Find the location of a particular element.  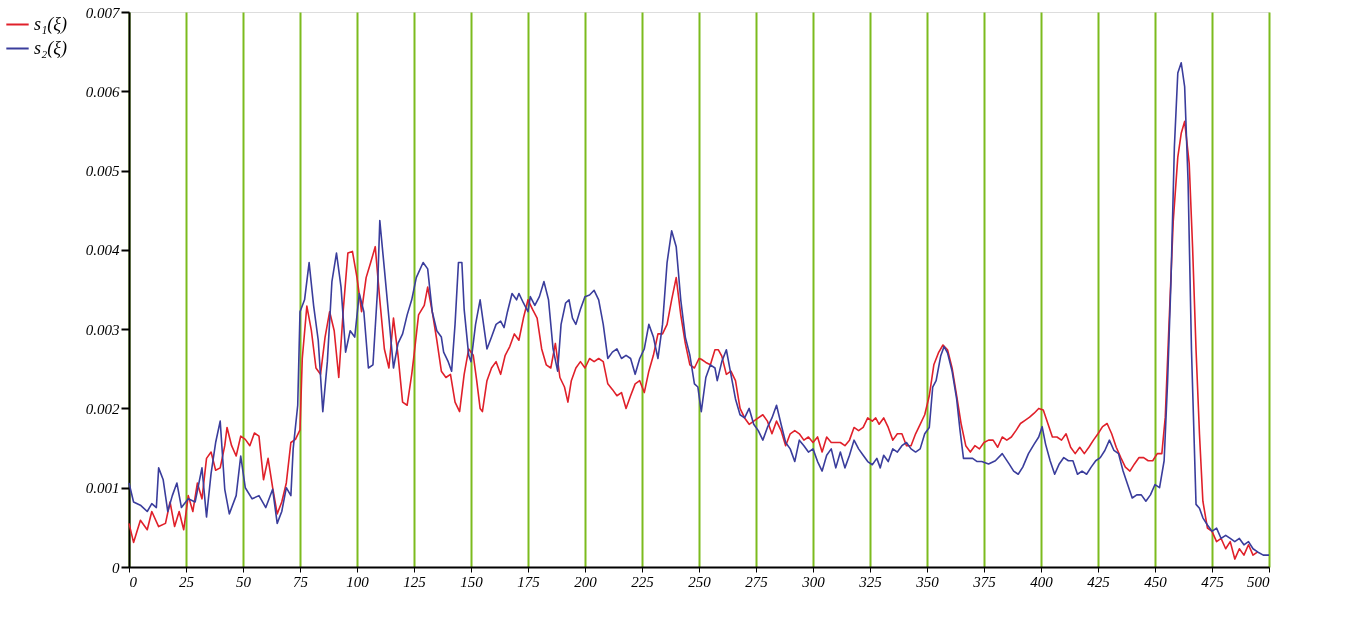

x-tick-label: 125 is located at coordinates (415, 581).